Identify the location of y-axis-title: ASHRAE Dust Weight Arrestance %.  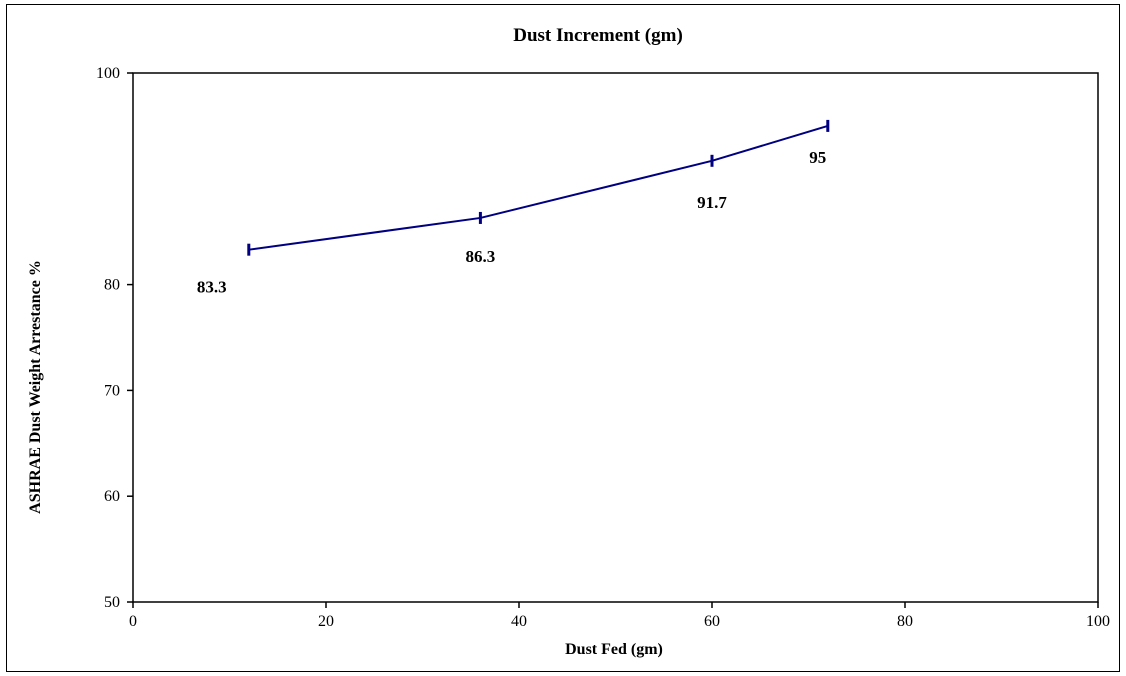
(35, 387).